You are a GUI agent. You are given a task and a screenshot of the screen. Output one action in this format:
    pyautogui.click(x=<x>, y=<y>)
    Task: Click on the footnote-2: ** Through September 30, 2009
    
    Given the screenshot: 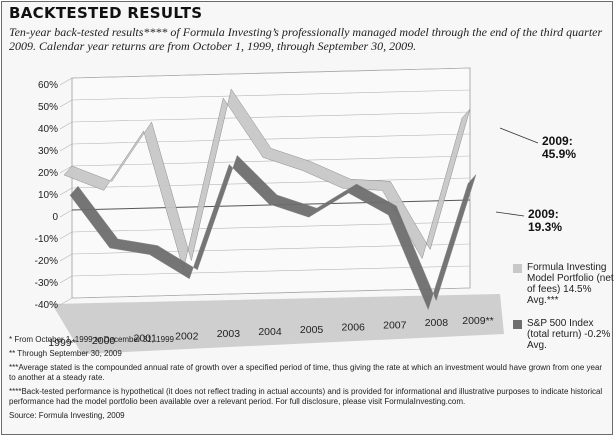 What is the action you would take?
    pyautogui.click(x=65, y=353)
    